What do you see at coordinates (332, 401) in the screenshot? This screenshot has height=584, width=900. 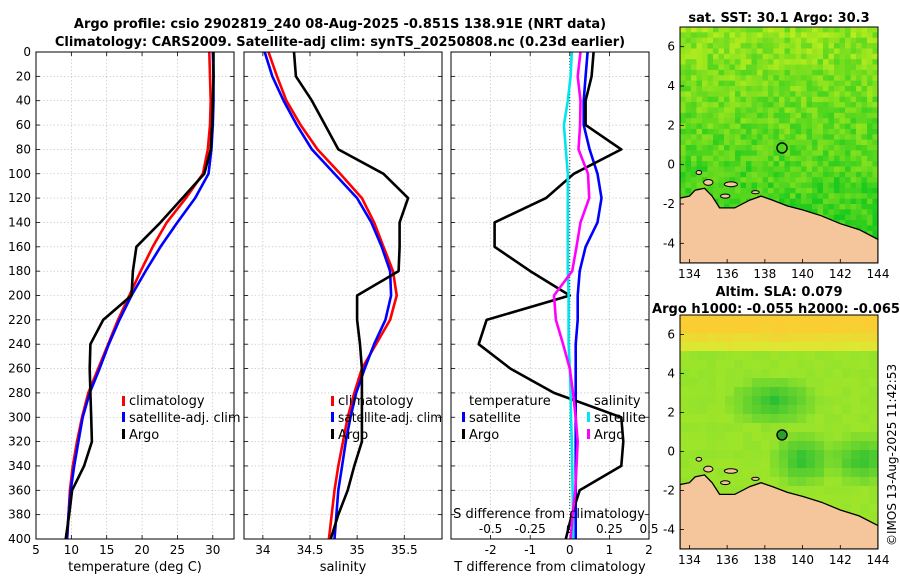 I see `legend-swatch-climatology` at bounding box center [332, 401].